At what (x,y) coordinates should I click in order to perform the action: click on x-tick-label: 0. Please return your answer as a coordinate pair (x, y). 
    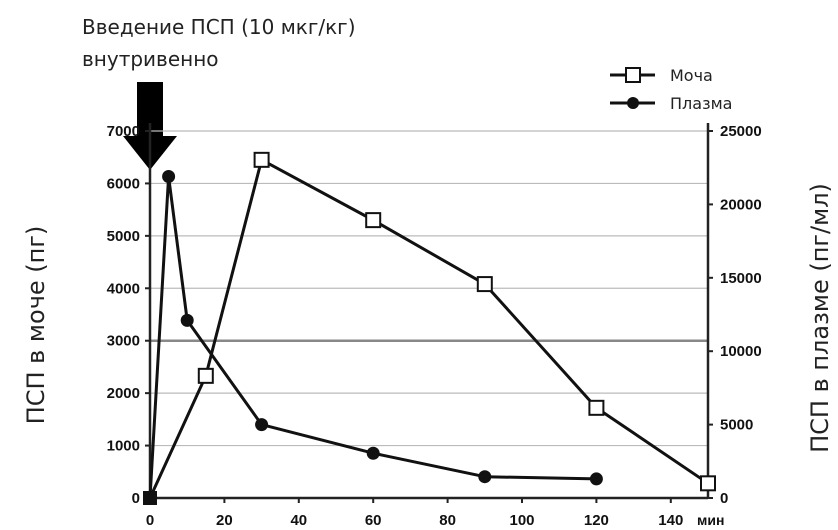
    Looking at the image, I should click on (150, 520).